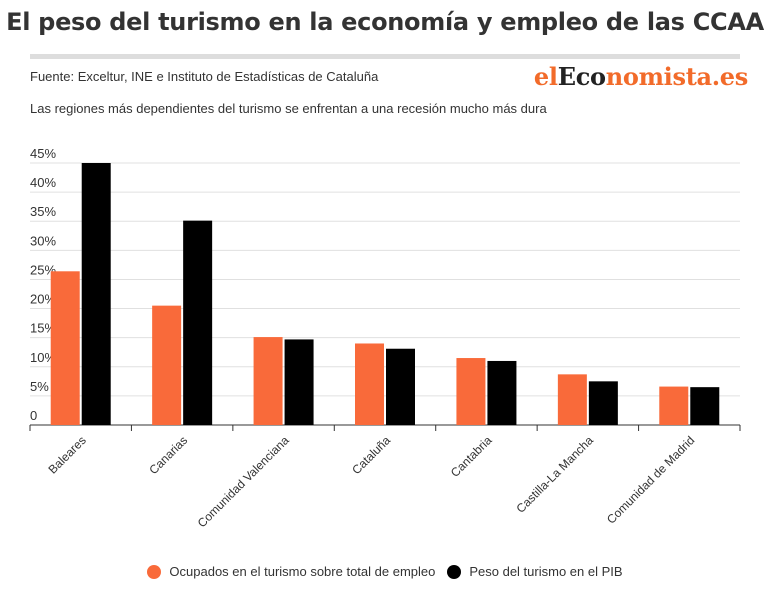 This screenshot has height=597, width=770. I want to click on x-tick-label: Comunidad Valenciana, so click(243, 481).